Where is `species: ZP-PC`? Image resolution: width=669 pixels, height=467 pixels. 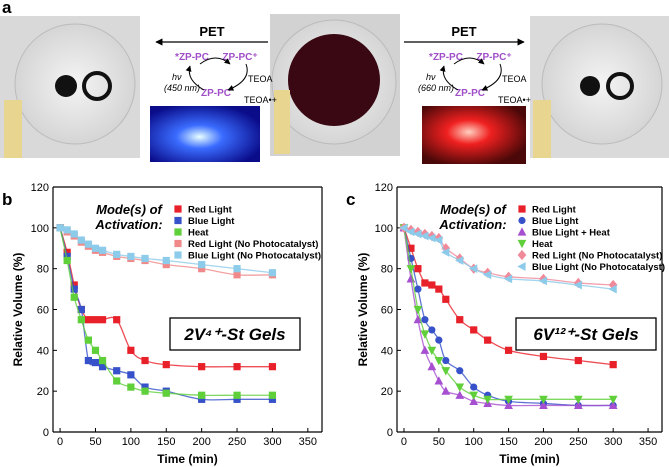
species: ZP-PC is located at coordinates (470, 93).